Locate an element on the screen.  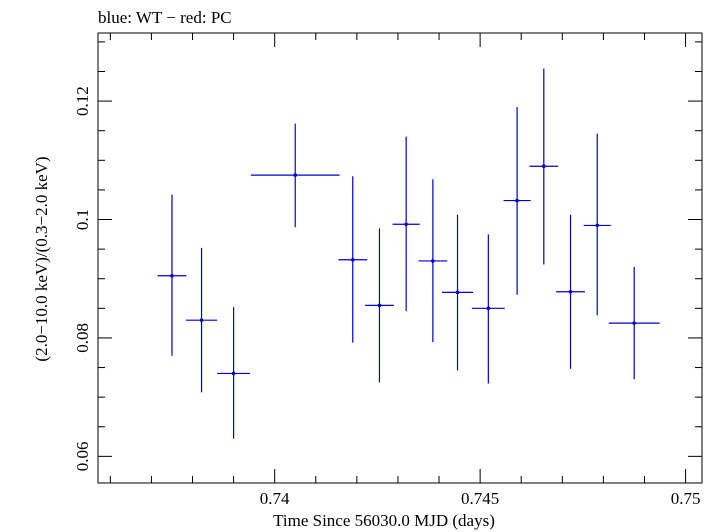
x-axis-label: Time Since 56030.0 MJD (days) is located at coordinates (384, 520).